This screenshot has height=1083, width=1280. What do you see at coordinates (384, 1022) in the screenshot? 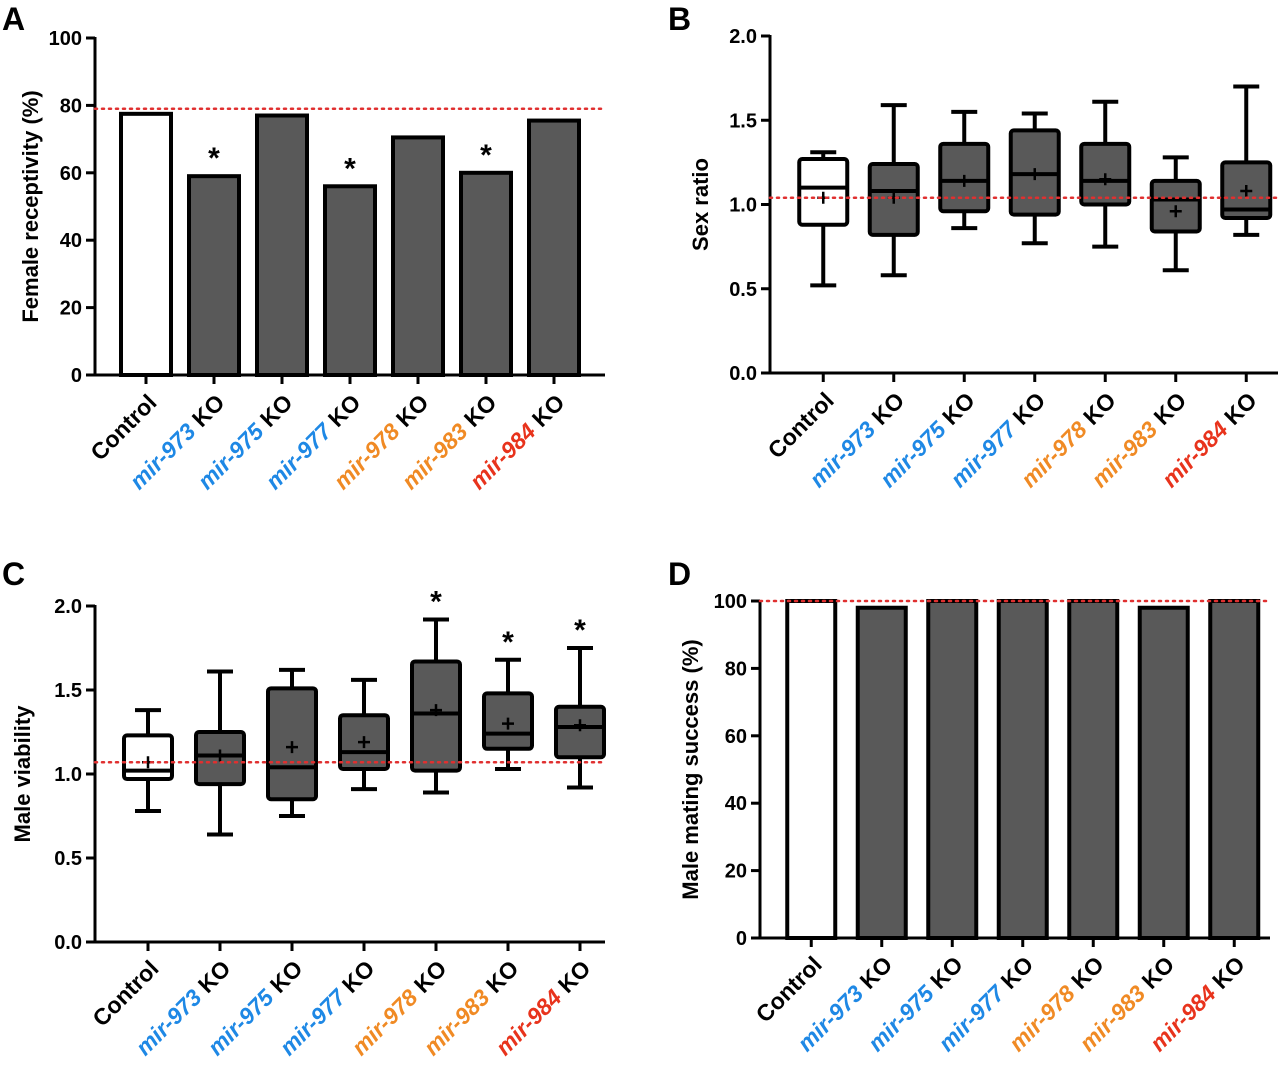
I see `category-gene-name: mir-978` at bounding box center [384, 1022].